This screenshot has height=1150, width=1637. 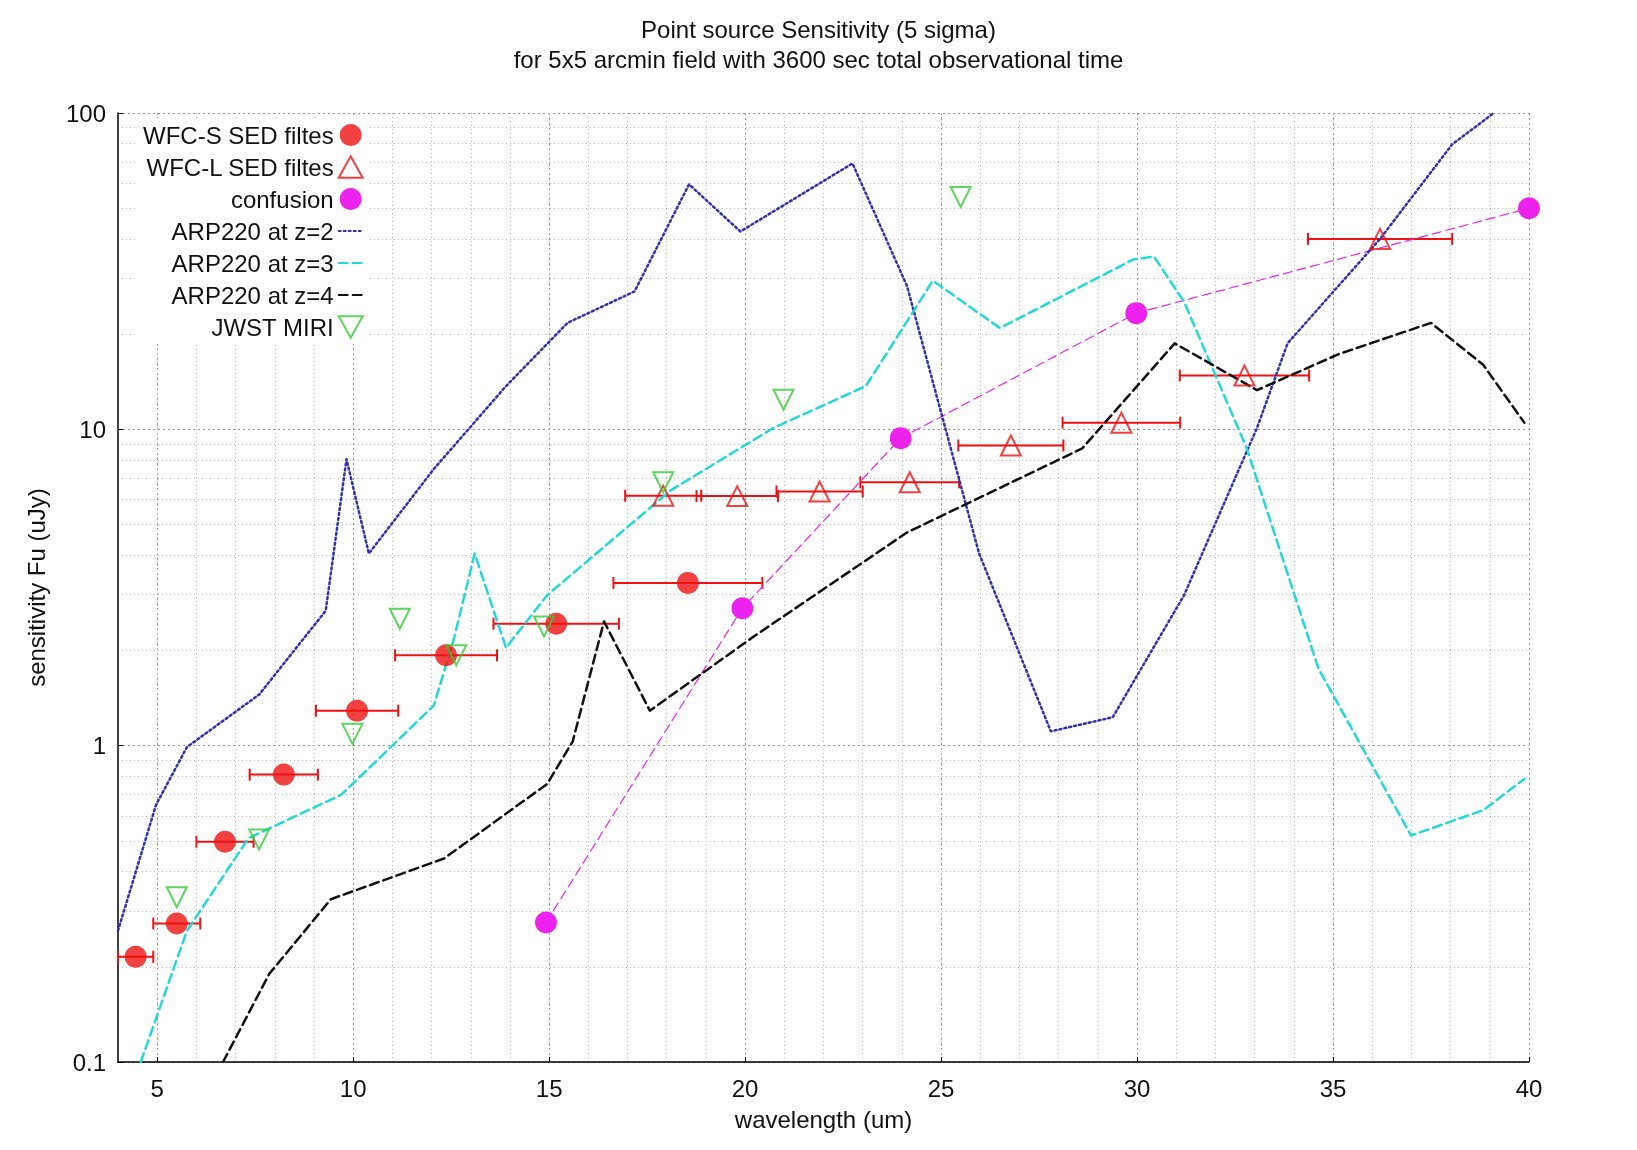 What do you see at coordinates (272, 327) in the screenshot?
I see `legend-label: JWST MIRI` at bounding box center [272, 327].